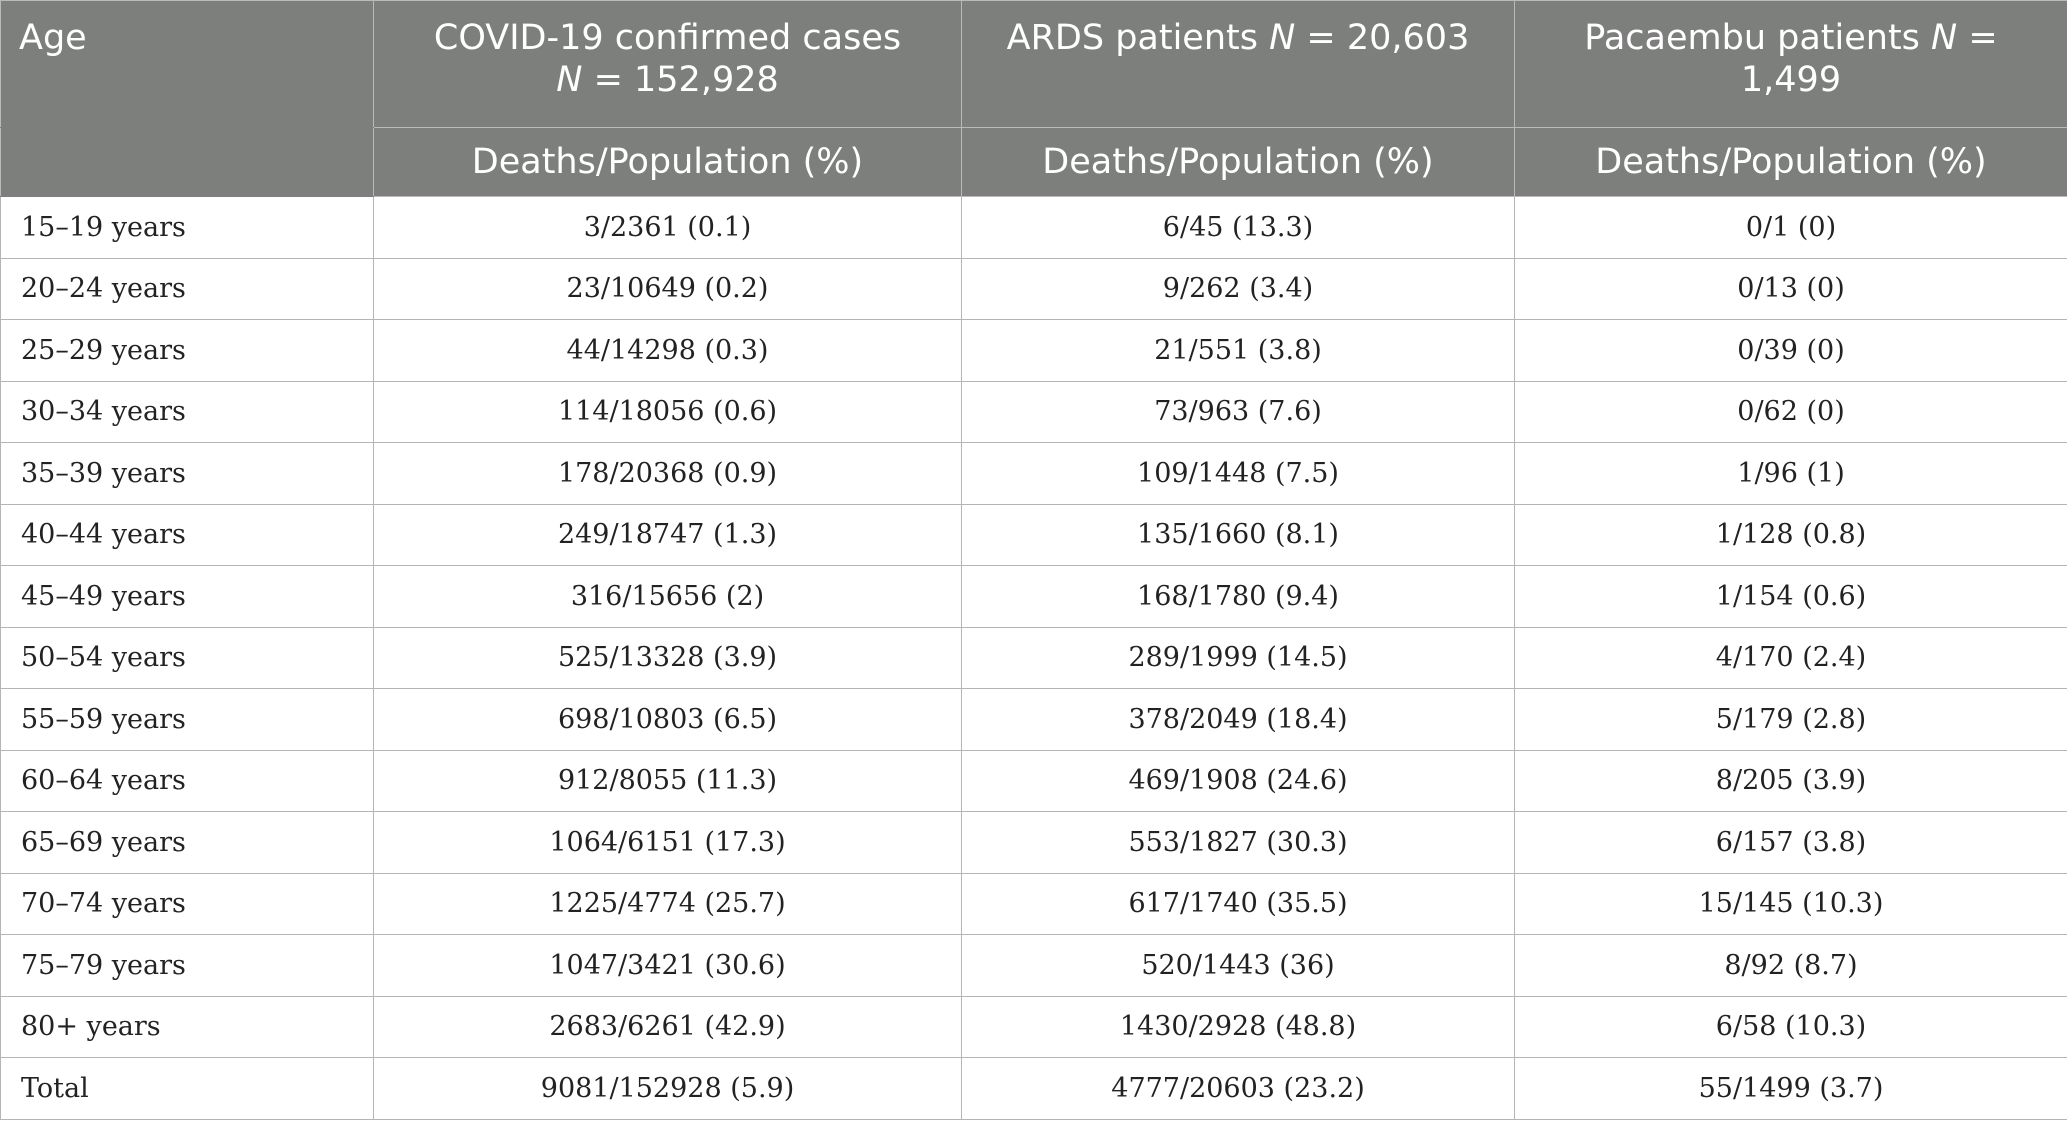  I want to click on pacaembu-cell: 0/1 (0), so click(1790, 227).